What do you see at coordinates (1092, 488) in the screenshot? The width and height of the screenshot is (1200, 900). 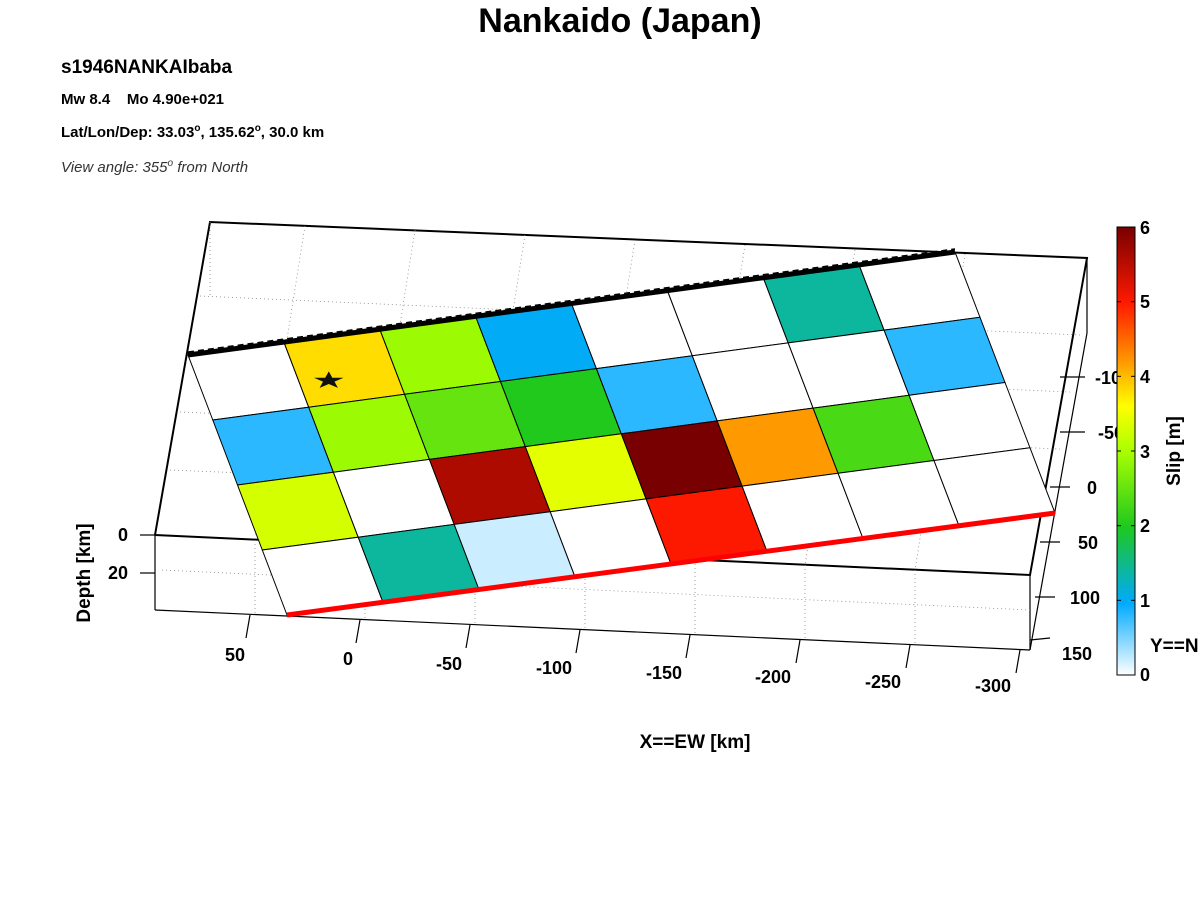 I see `y-tick-label: 0` at bounding box center [1092, 488].